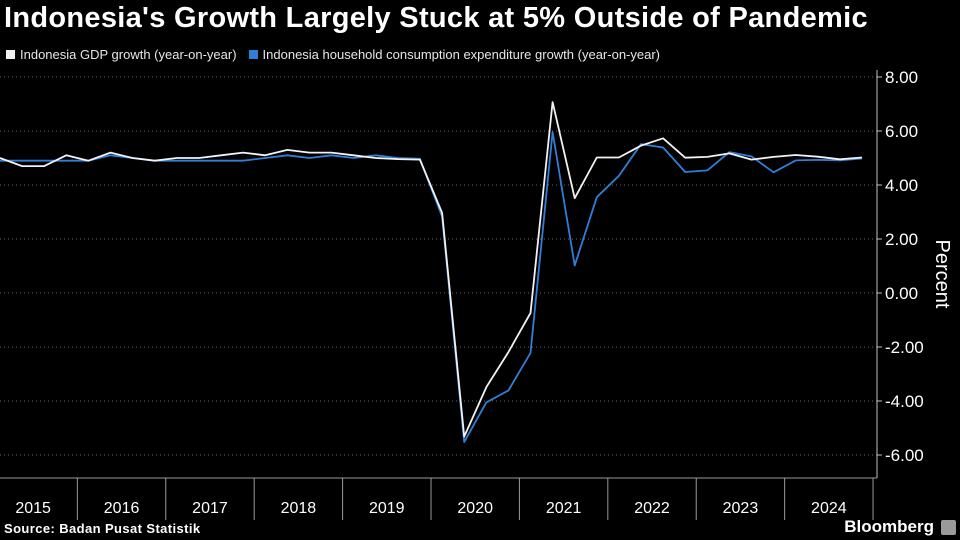 The width and height of the screenshot is (960, 540). Describe the element at coordinates (33, 508) in the screenshot. I see `x-year-label: 2015` at that location.